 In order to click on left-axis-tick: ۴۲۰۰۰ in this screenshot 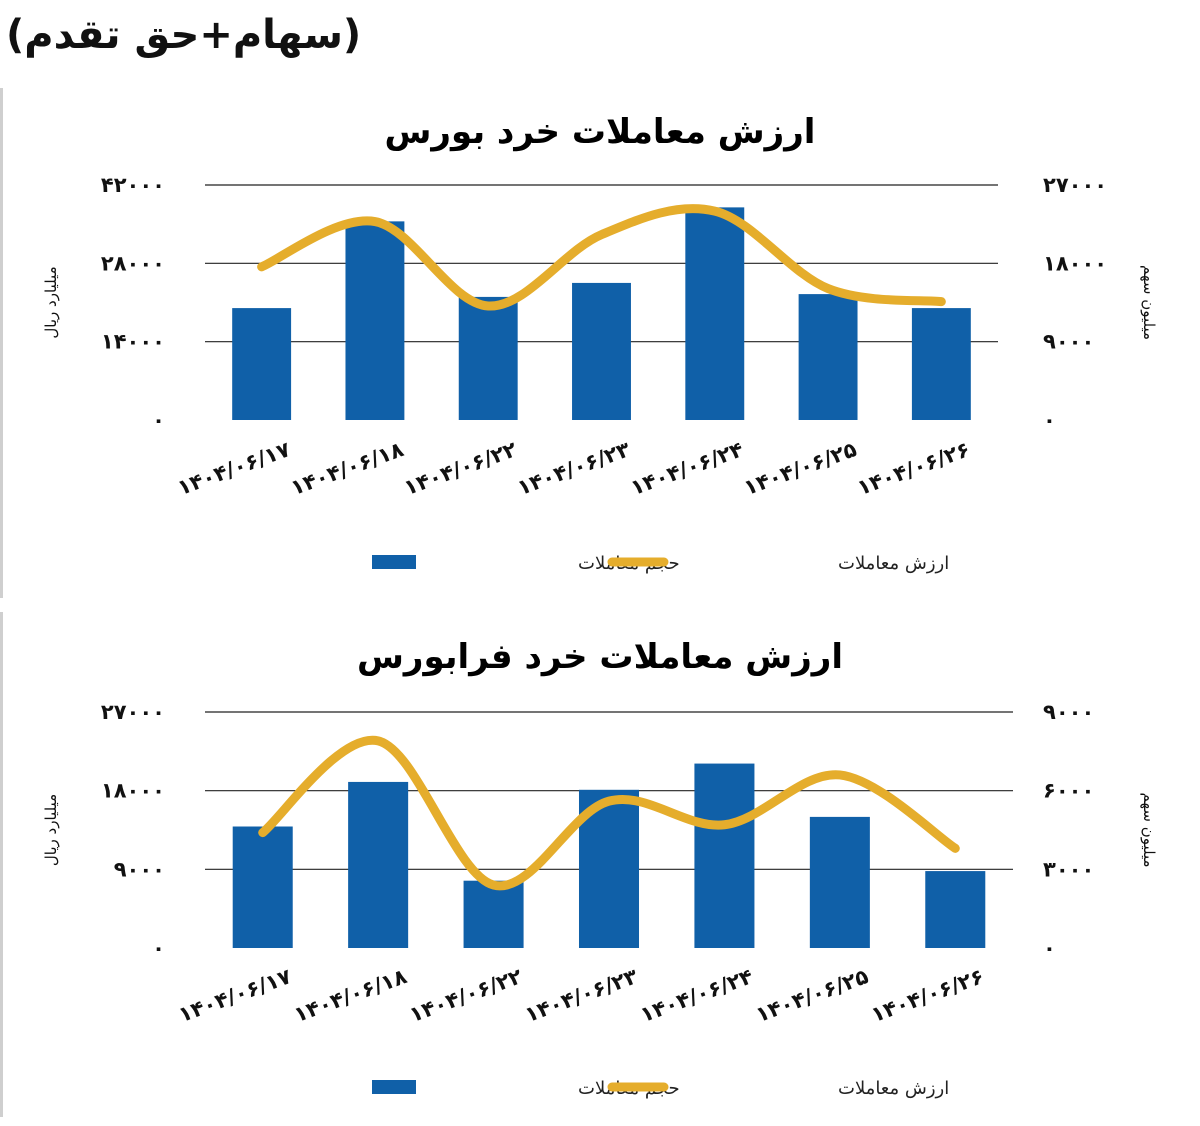, I will do `click(133, 185)`.